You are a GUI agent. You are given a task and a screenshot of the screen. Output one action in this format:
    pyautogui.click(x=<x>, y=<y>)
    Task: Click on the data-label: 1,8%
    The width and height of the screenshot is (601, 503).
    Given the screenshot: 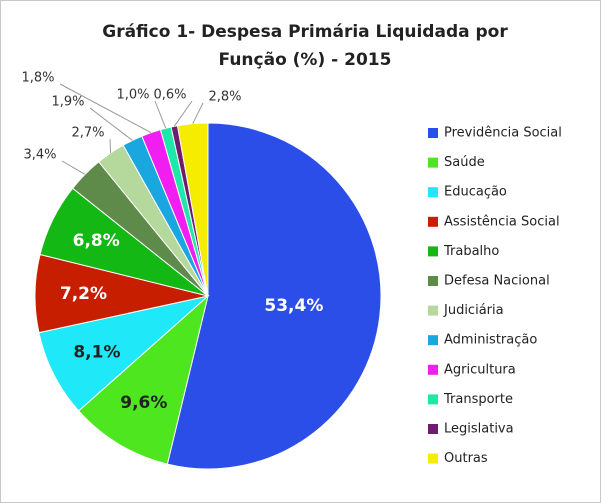 What is the action you would take?
    pyautogui.click(x=37, y=78)
    